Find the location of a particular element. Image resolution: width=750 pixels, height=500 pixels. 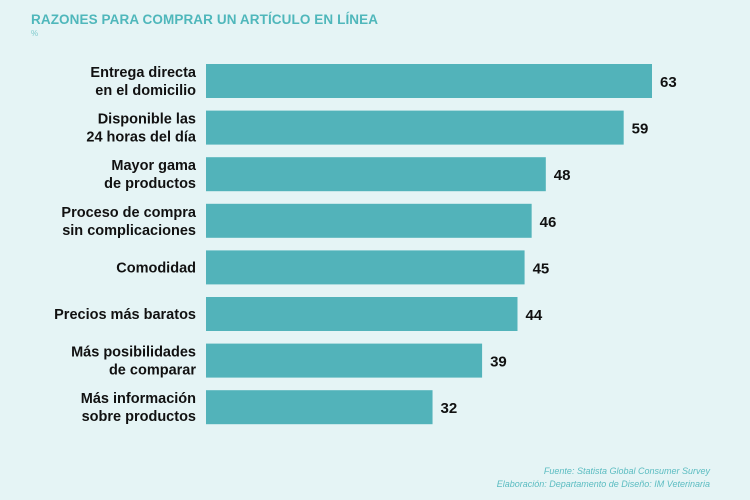

category-label: 24 horas del día is located at coordinates (141, 138).